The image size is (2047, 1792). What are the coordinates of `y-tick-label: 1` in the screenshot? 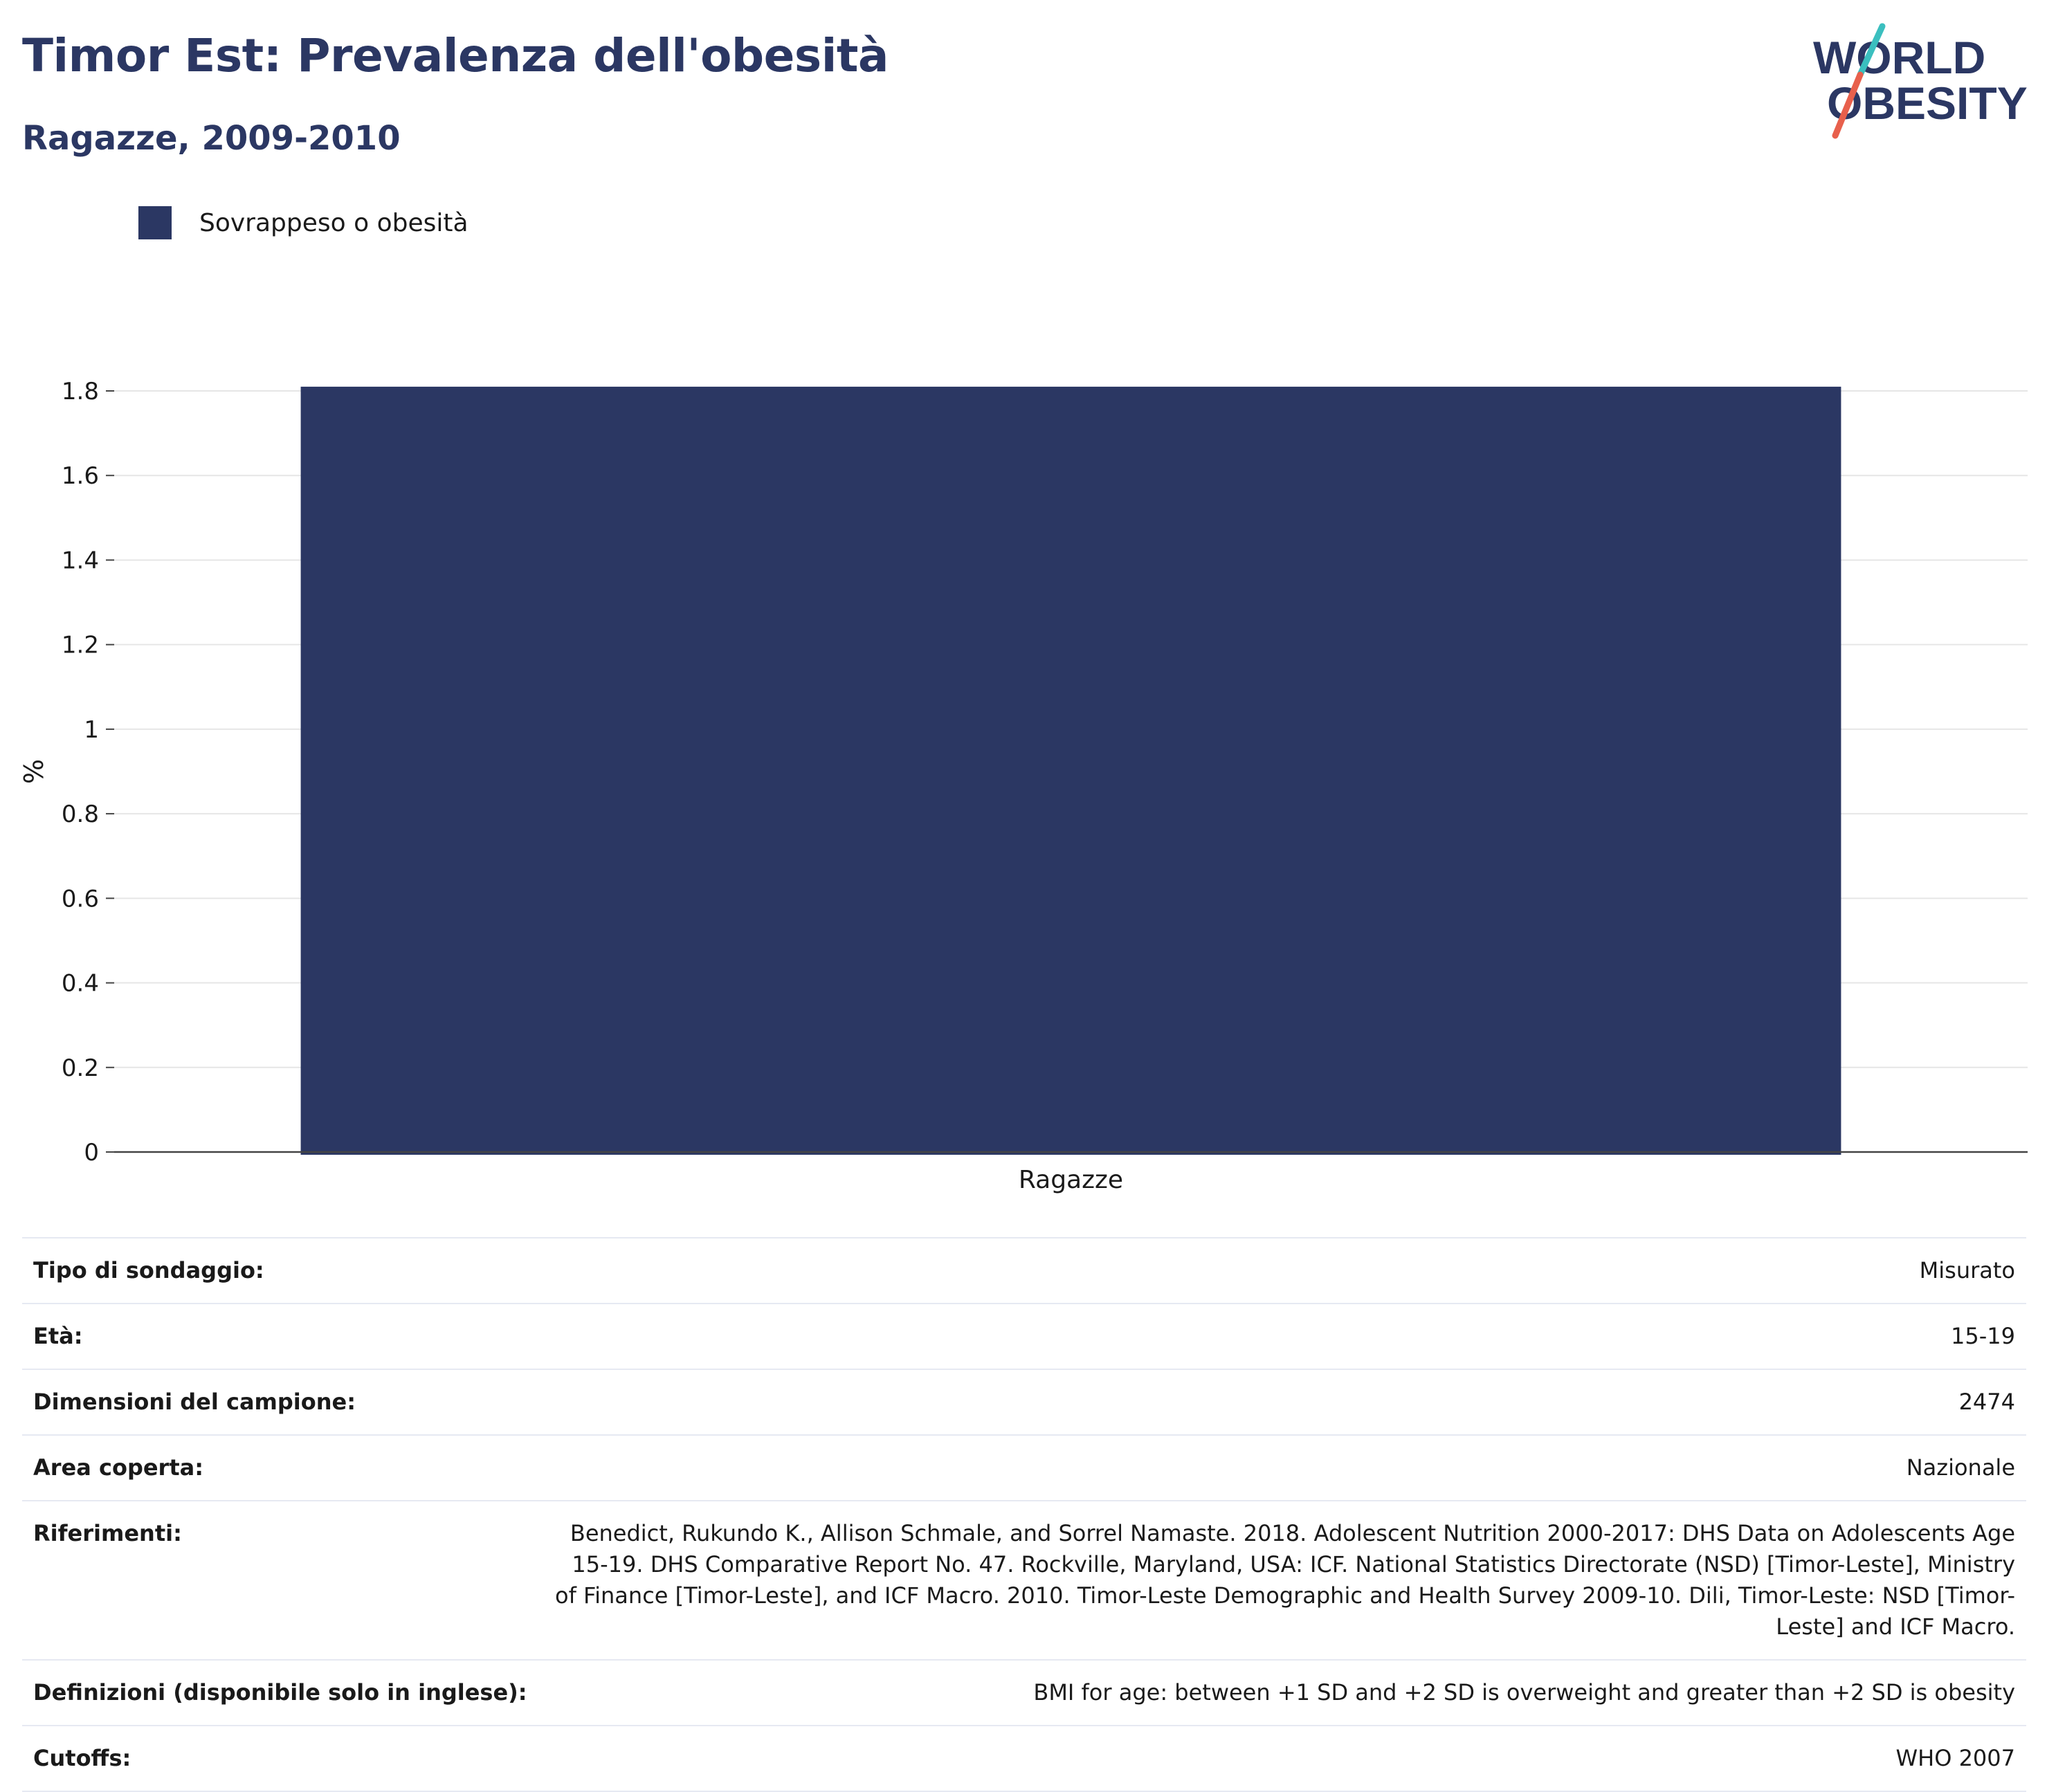 It's located at (91, 730).